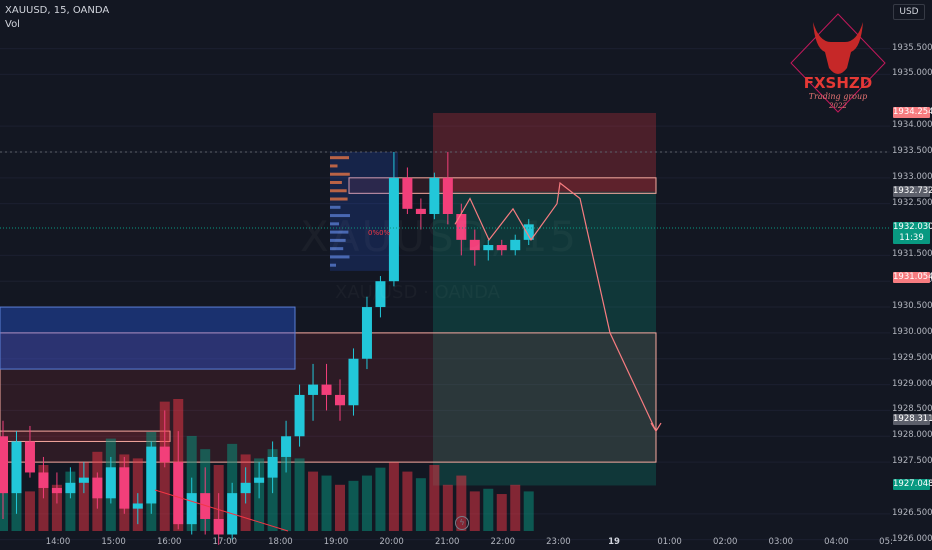  Describe the element at coordinates (148, 338) in the screenshot. I see `order-block` at that location.